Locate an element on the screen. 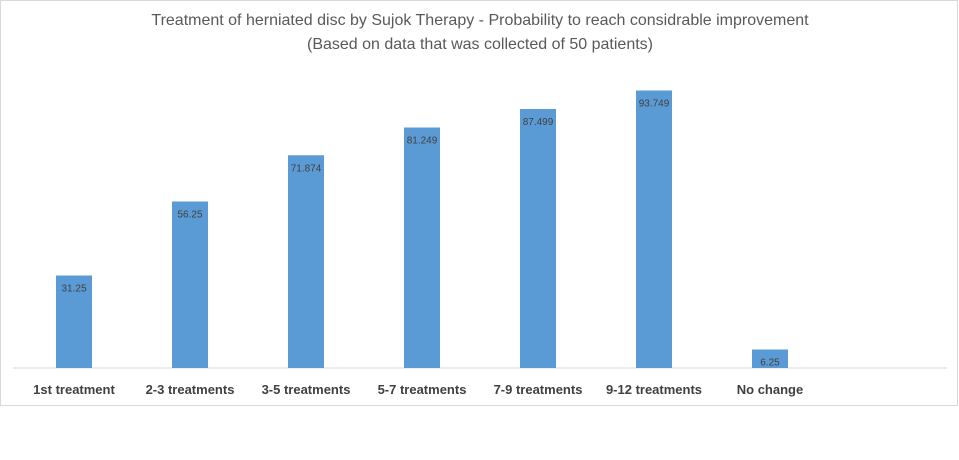 Image resolution: width=959 pixels, height=460 pixels. data-label-4: 81.249 is located at coordinates (422, 141).